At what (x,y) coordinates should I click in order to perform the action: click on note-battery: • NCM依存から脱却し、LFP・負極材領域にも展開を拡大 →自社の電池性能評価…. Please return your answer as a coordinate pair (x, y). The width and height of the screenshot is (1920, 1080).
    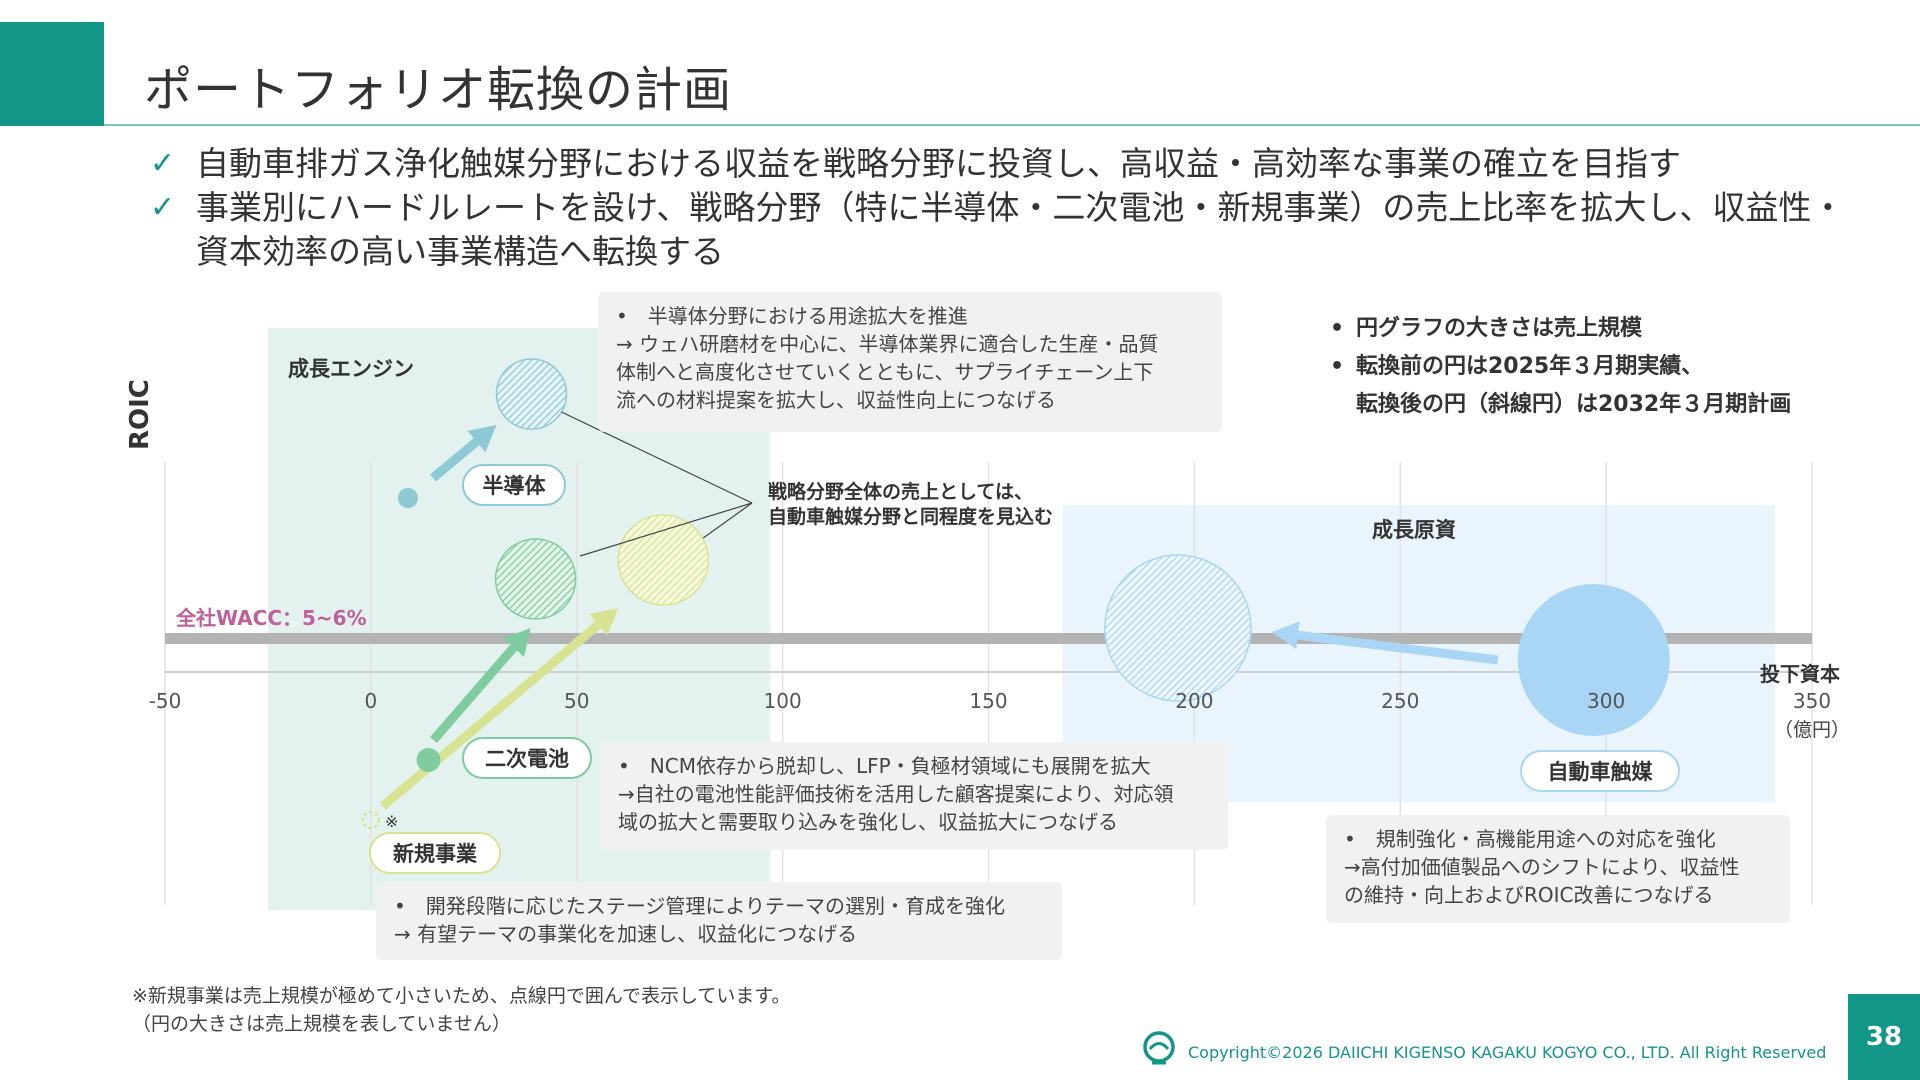
    Looking at the image, I should click on (914, 796).